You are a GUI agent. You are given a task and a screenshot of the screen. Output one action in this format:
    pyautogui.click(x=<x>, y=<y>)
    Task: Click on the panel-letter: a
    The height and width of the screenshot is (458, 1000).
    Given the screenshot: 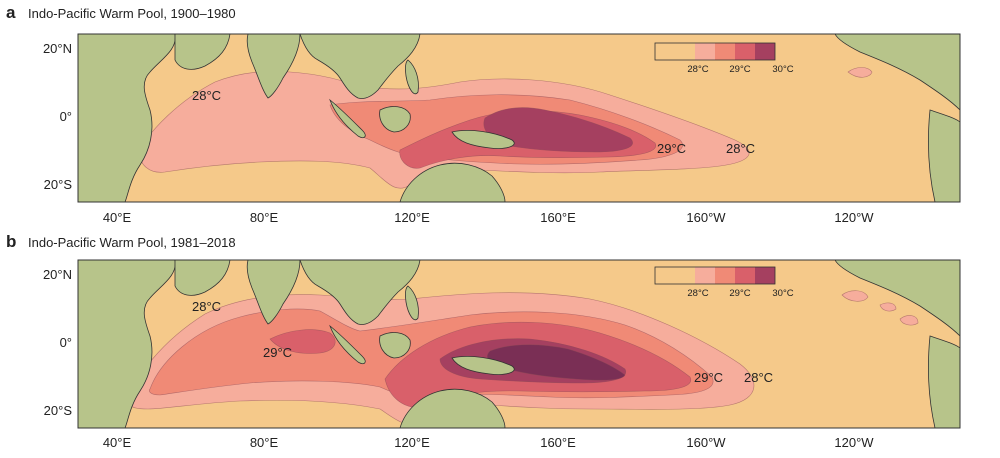 What is the action you would take?
    pyautogui.click(x=11, y=12)
    